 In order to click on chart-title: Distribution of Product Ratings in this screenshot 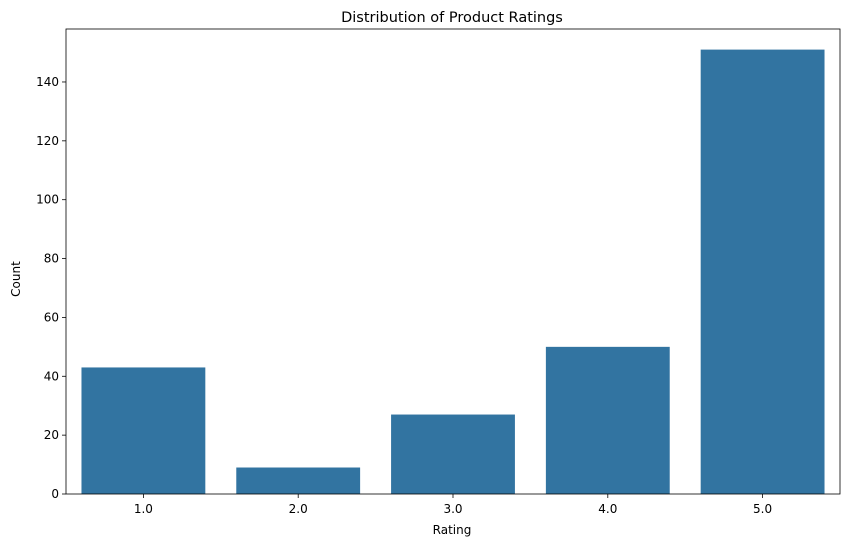, I will do `click(452, 18)`.